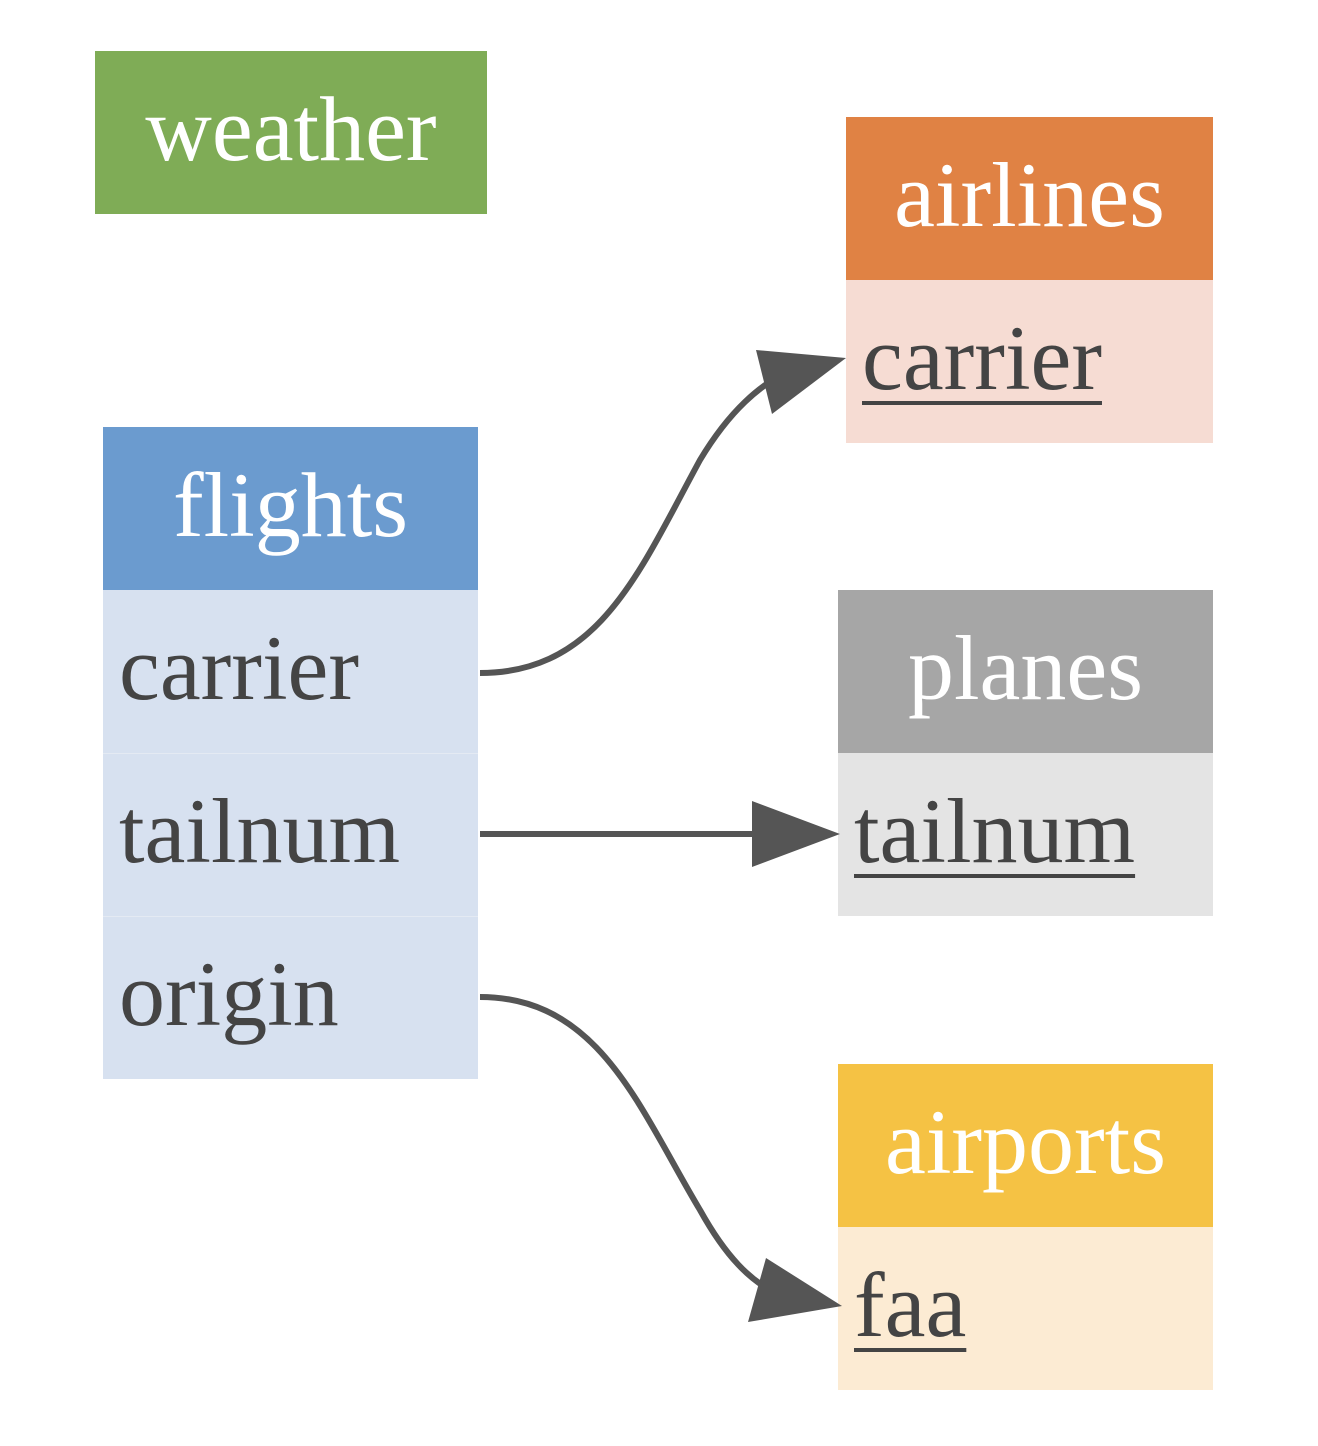  I want to click on field-planes-tailnum: tailnum, so click(1025, 834).